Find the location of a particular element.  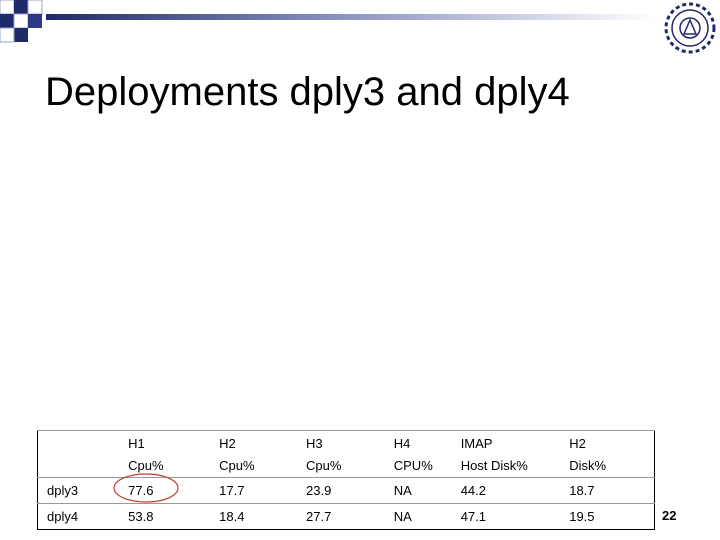

row-label: dply4 is located at coordinates (78, 516).